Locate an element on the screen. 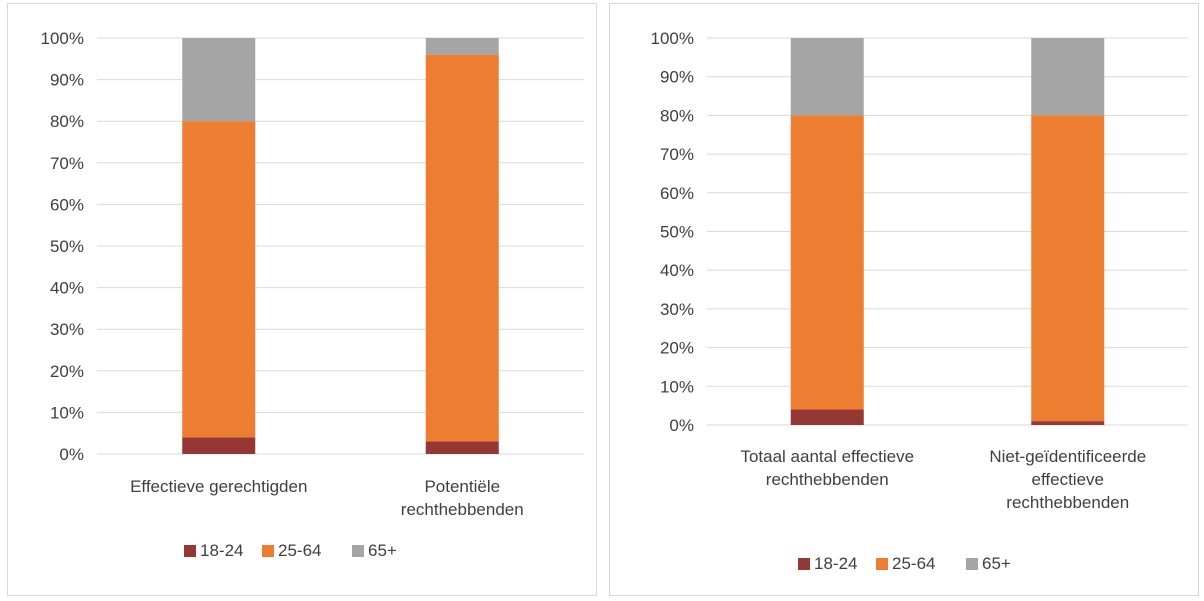  x-category-label: Potentiële rechthebbenden is located at coordinates (462, 498).